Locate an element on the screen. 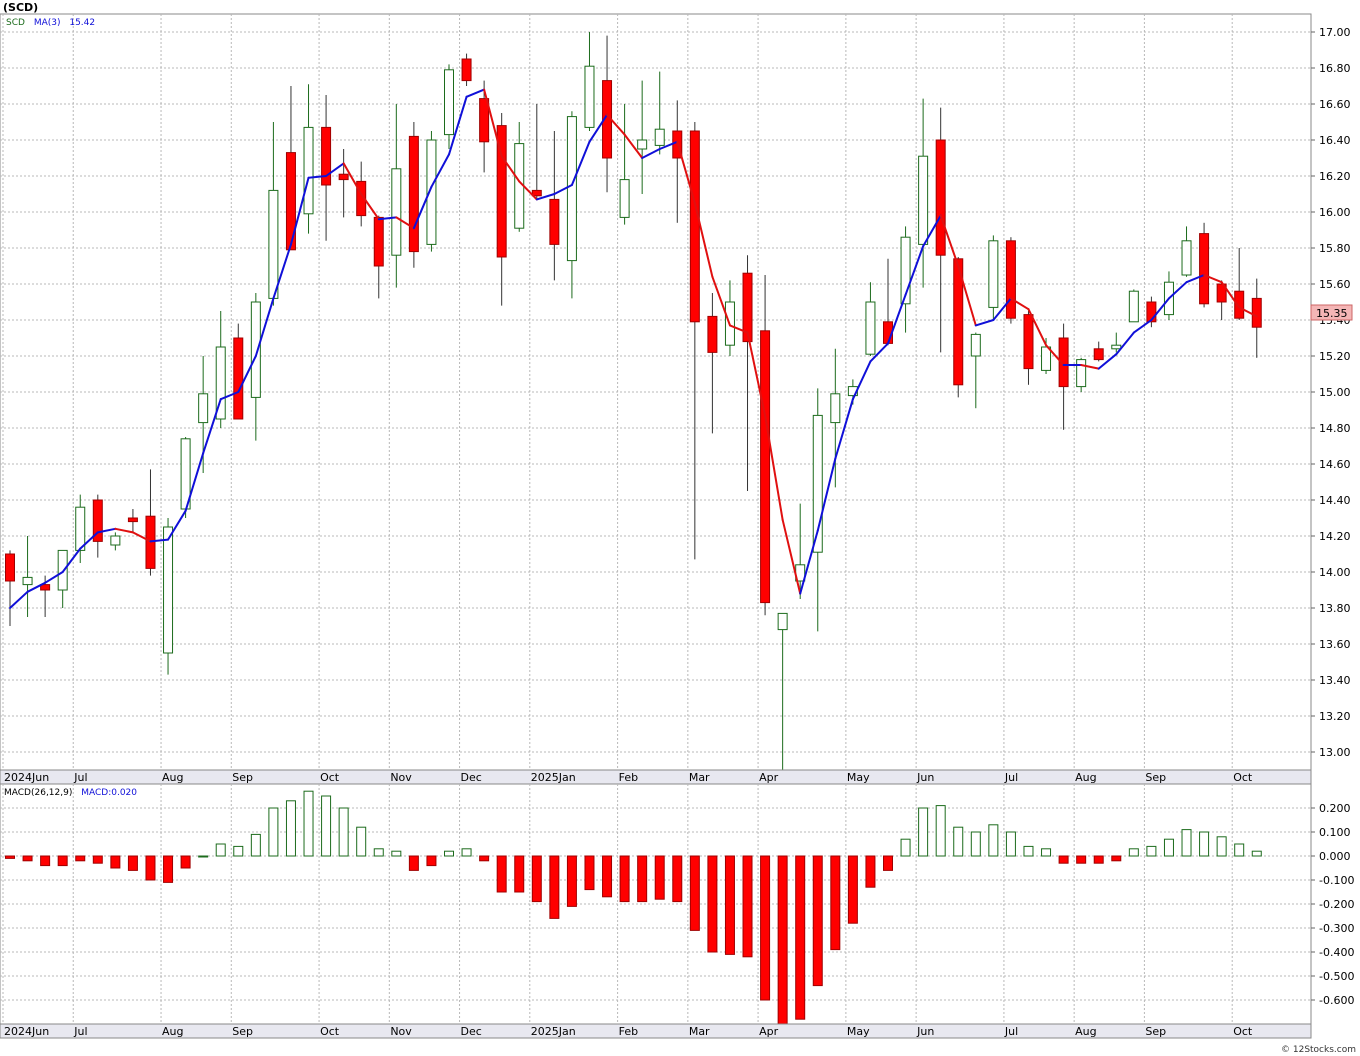 Image resolution: width=1360 pixels, height=1056 pixels. macd-tick-label: -0.300 is located at coordinates (1336, 928).